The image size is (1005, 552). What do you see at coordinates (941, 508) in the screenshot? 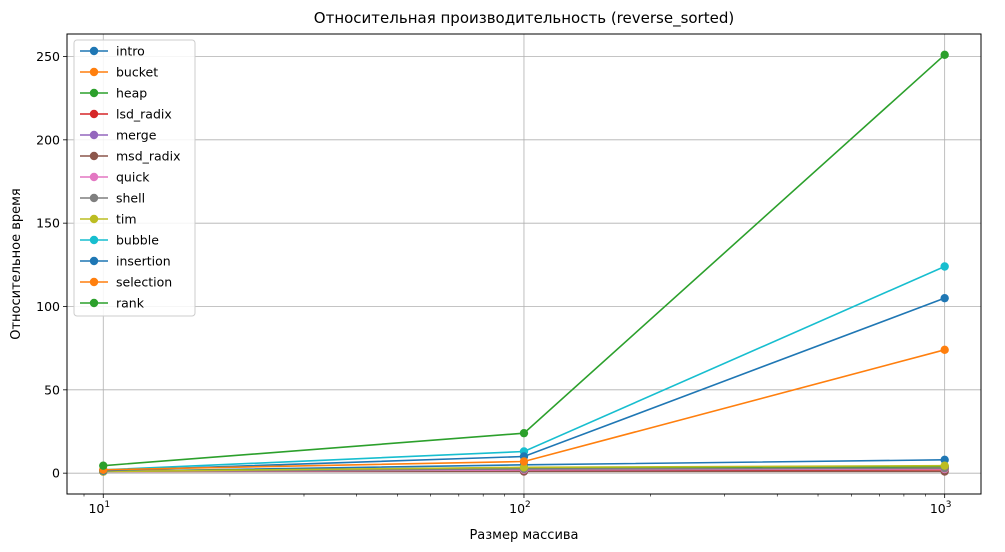
I see `x-tick-label: 10³` at bounding box center [941, 508].